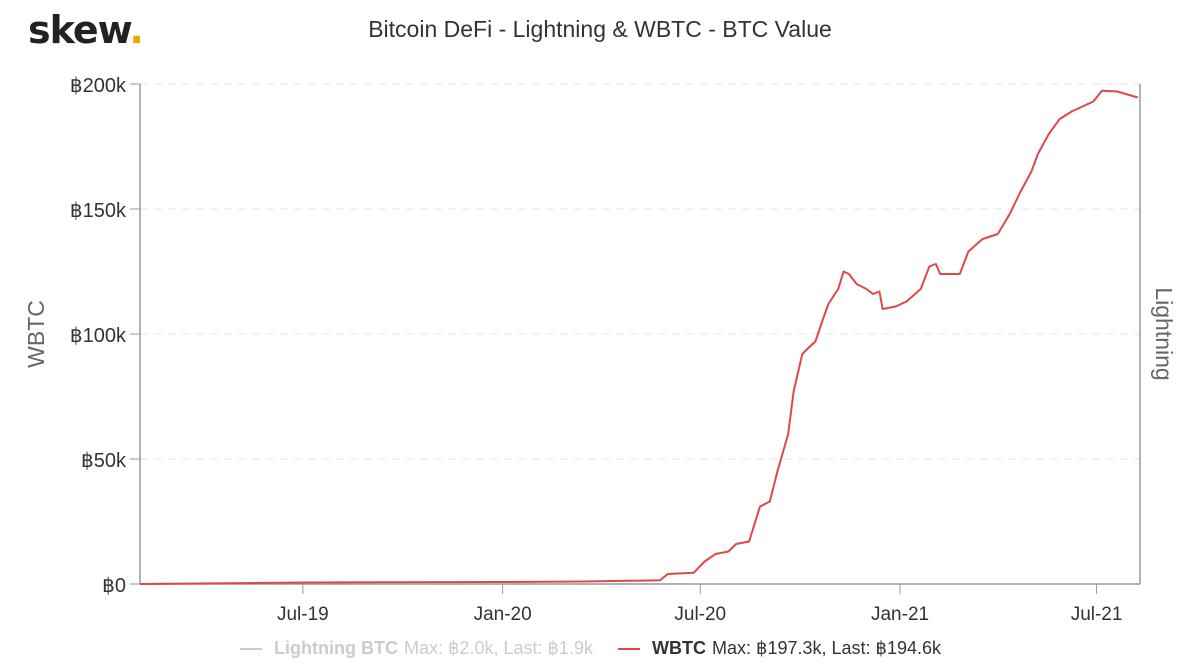 The image size is (1200, 670). I want to click on y-tick-label: ฿200k, so click(98, 86).